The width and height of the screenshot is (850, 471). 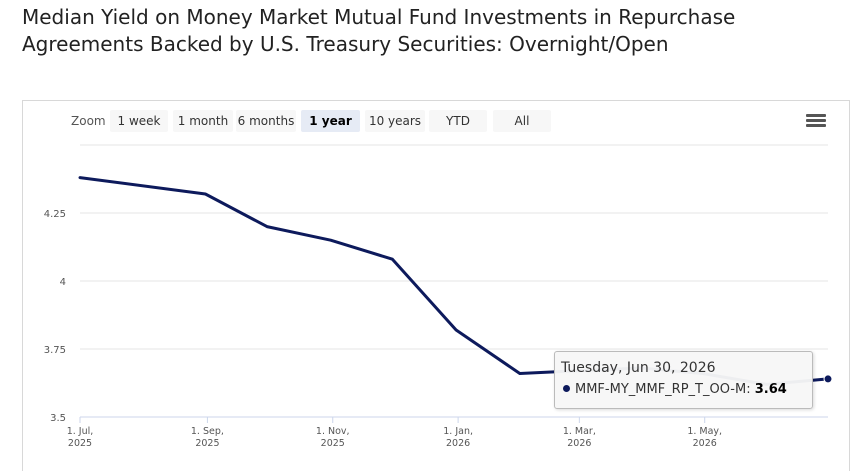 I want to click on x-tick-label: 1. Jul, 2025, so click(x=80, y=437).